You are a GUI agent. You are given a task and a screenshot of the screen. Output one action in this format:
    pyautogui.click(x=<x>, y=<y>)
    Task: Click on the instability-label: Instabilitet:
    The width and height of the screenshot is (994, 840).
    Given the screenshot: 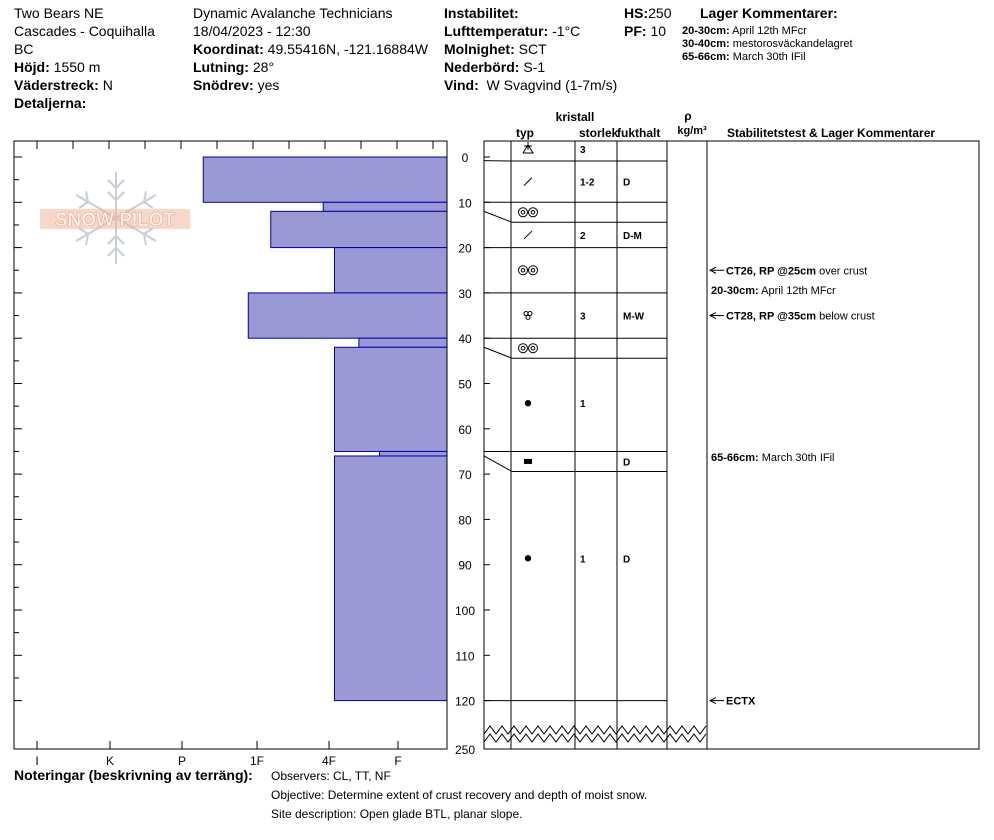 What is the action you would take?
    pyautogui.click(x=481, y=13)
    